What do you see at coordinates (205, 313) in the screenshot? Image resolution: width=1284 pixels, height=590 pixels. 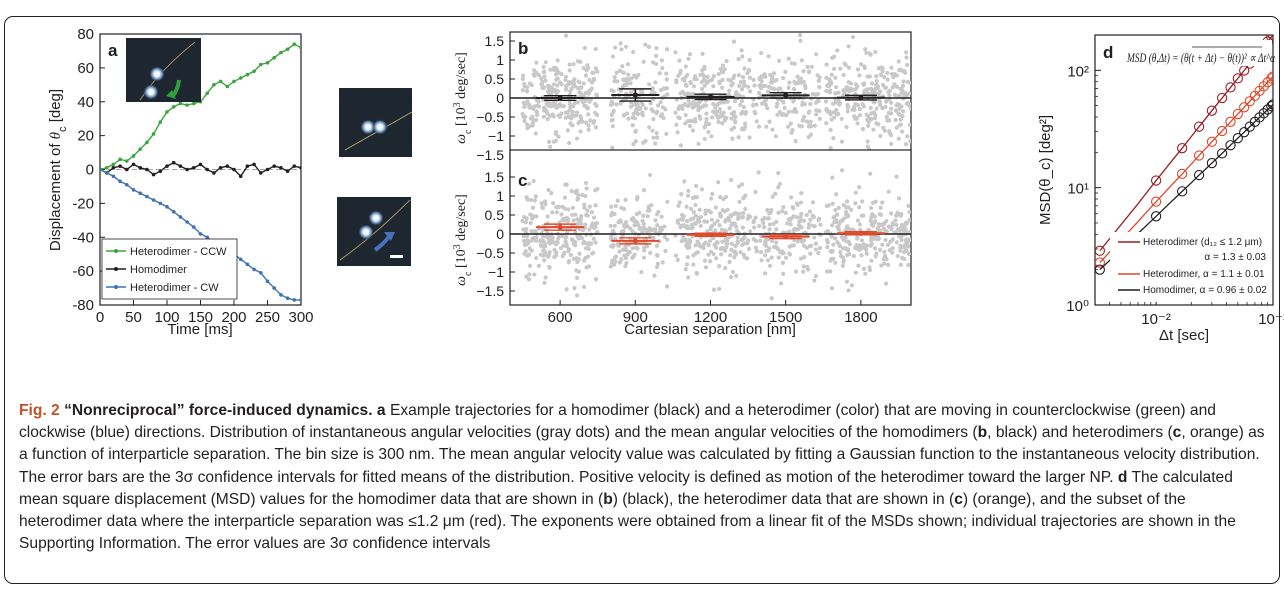 I see `panel-a-x-ticks: 0 50 100 150 200 250 300` at bounding box center [205, 313].